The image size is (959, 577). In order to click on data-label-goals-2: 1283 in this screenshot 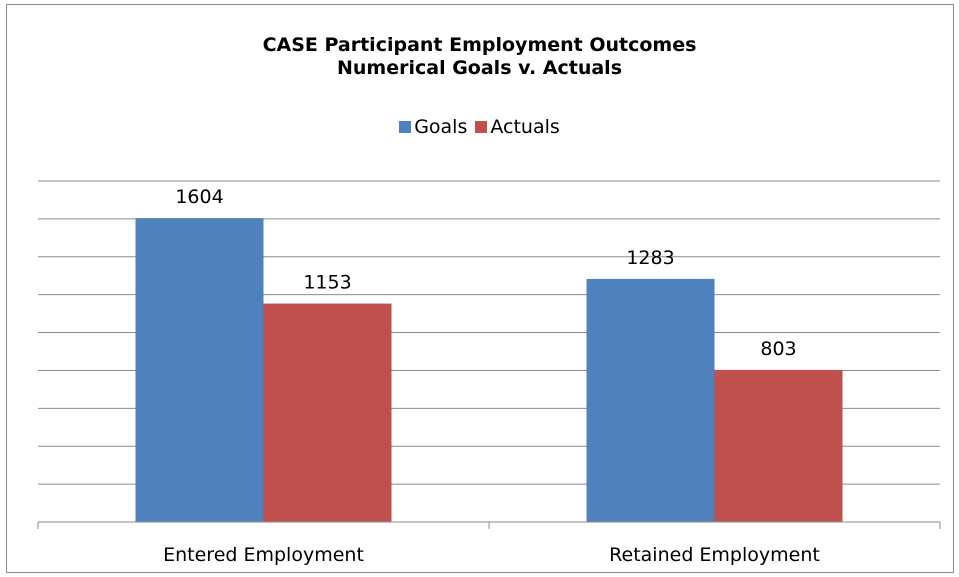, I will do `click(650, 258)`.